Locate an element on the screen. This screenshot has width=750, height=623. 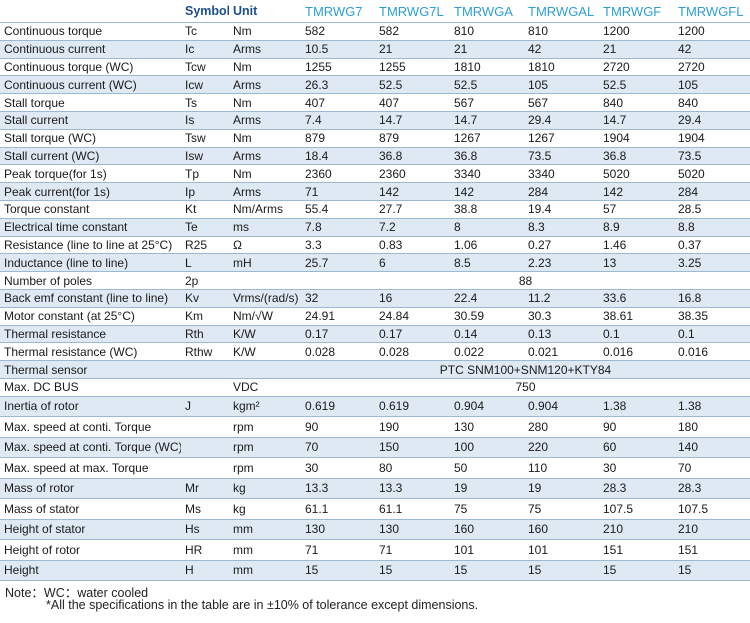
row-symbol: Km is located at coordinates (205, 316).